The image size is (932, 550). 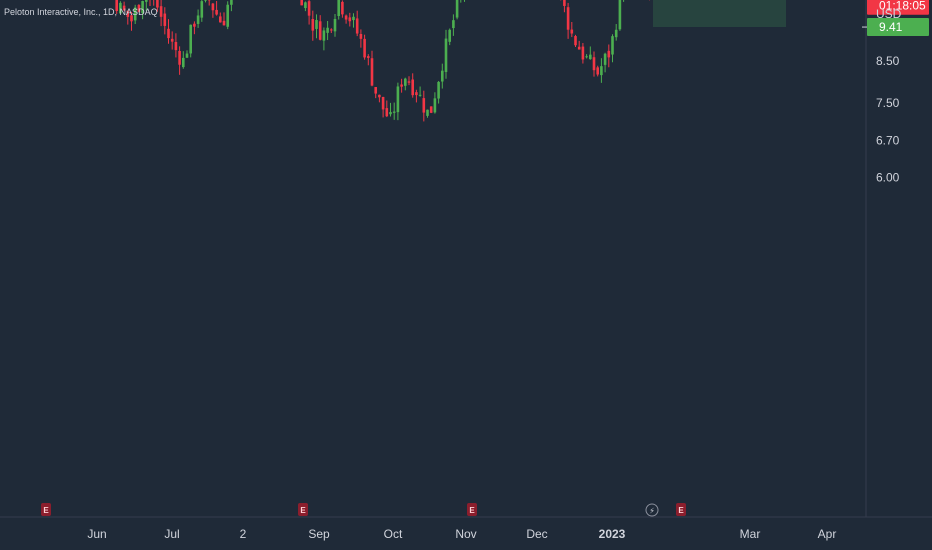 What do you see at coordinates (171, 534) in the screenshot?
I see `time-tick-label: Jul` at bounding box center [171, 534].